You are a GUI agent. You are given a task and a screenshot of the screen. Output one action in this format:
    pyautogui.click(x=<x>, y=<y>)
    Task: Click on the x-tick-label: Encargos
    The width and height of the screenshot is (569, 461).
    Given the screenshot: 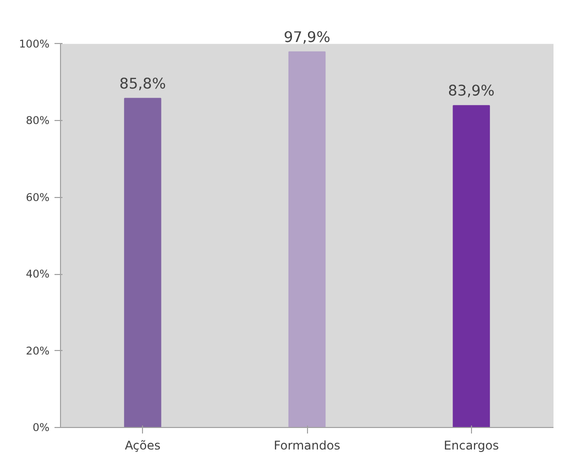 What is the action you would take?
    pyautogui.click(x=471, y=445)
    